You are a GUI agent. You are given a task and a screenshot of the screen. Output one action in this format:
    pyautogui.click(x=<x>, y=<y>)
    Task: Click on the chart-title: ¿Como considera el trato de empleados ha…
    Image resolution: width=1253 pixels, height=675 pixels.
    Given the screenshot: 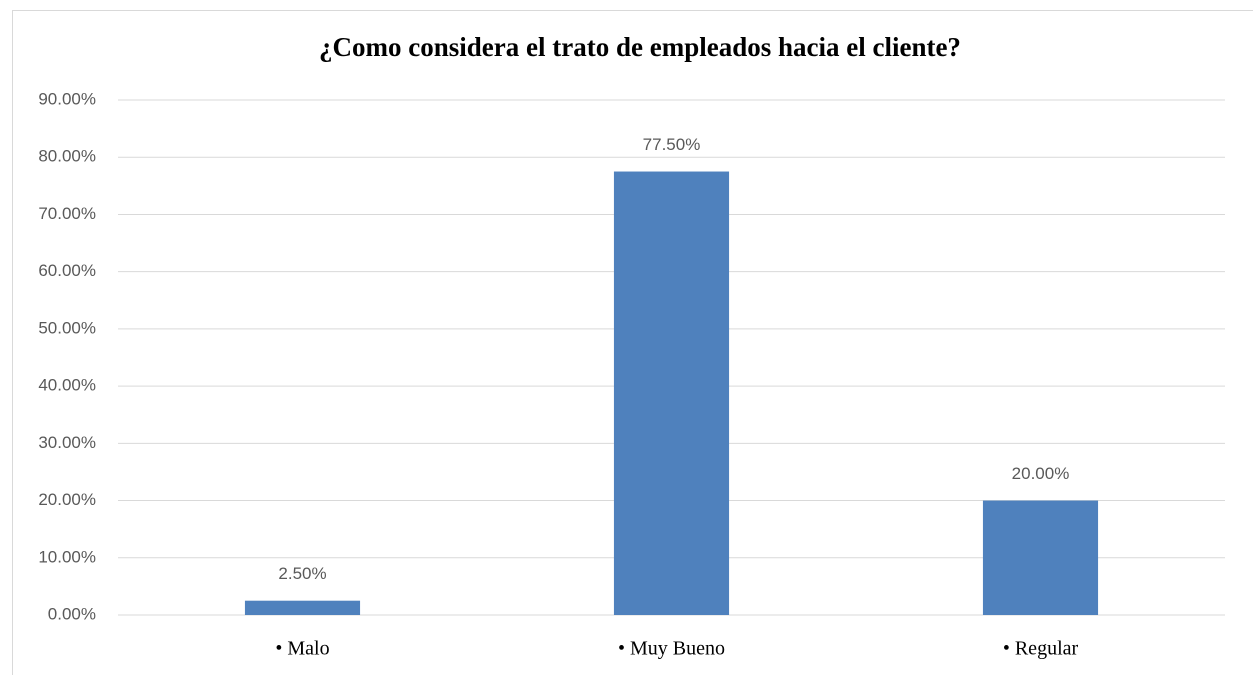 What is the action you would take?
    pyautogui.click(x=640, y=47)
    